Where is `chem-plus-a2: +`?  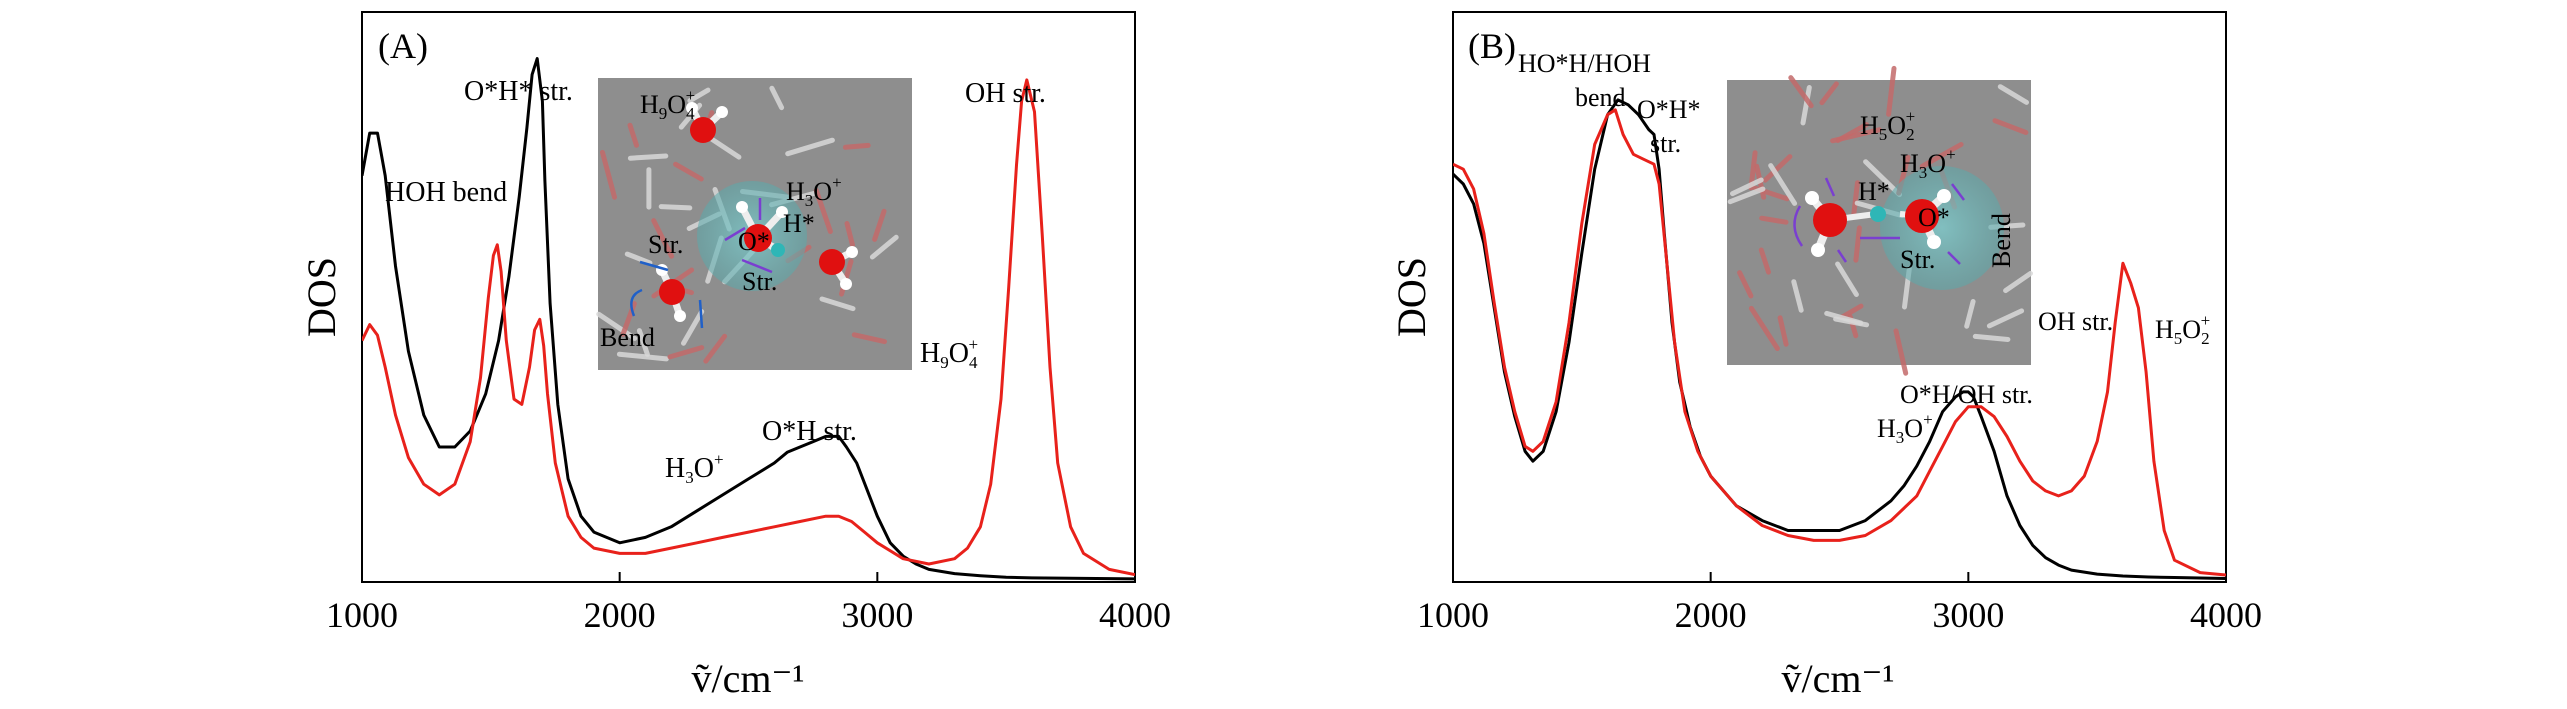 chem-plus-a2: + is located at coordinates (973, 344).